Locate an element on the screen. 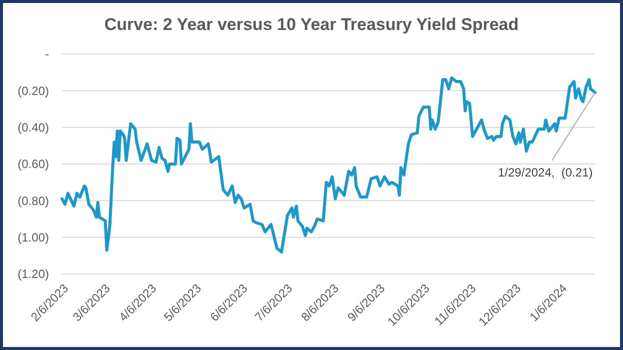 Image resolution: width=623 pixels, height=350 pixels. chart-title: Curve: 2 Year versus 10 Year Treasury Yield Spread is located at coordinates (311, 24).